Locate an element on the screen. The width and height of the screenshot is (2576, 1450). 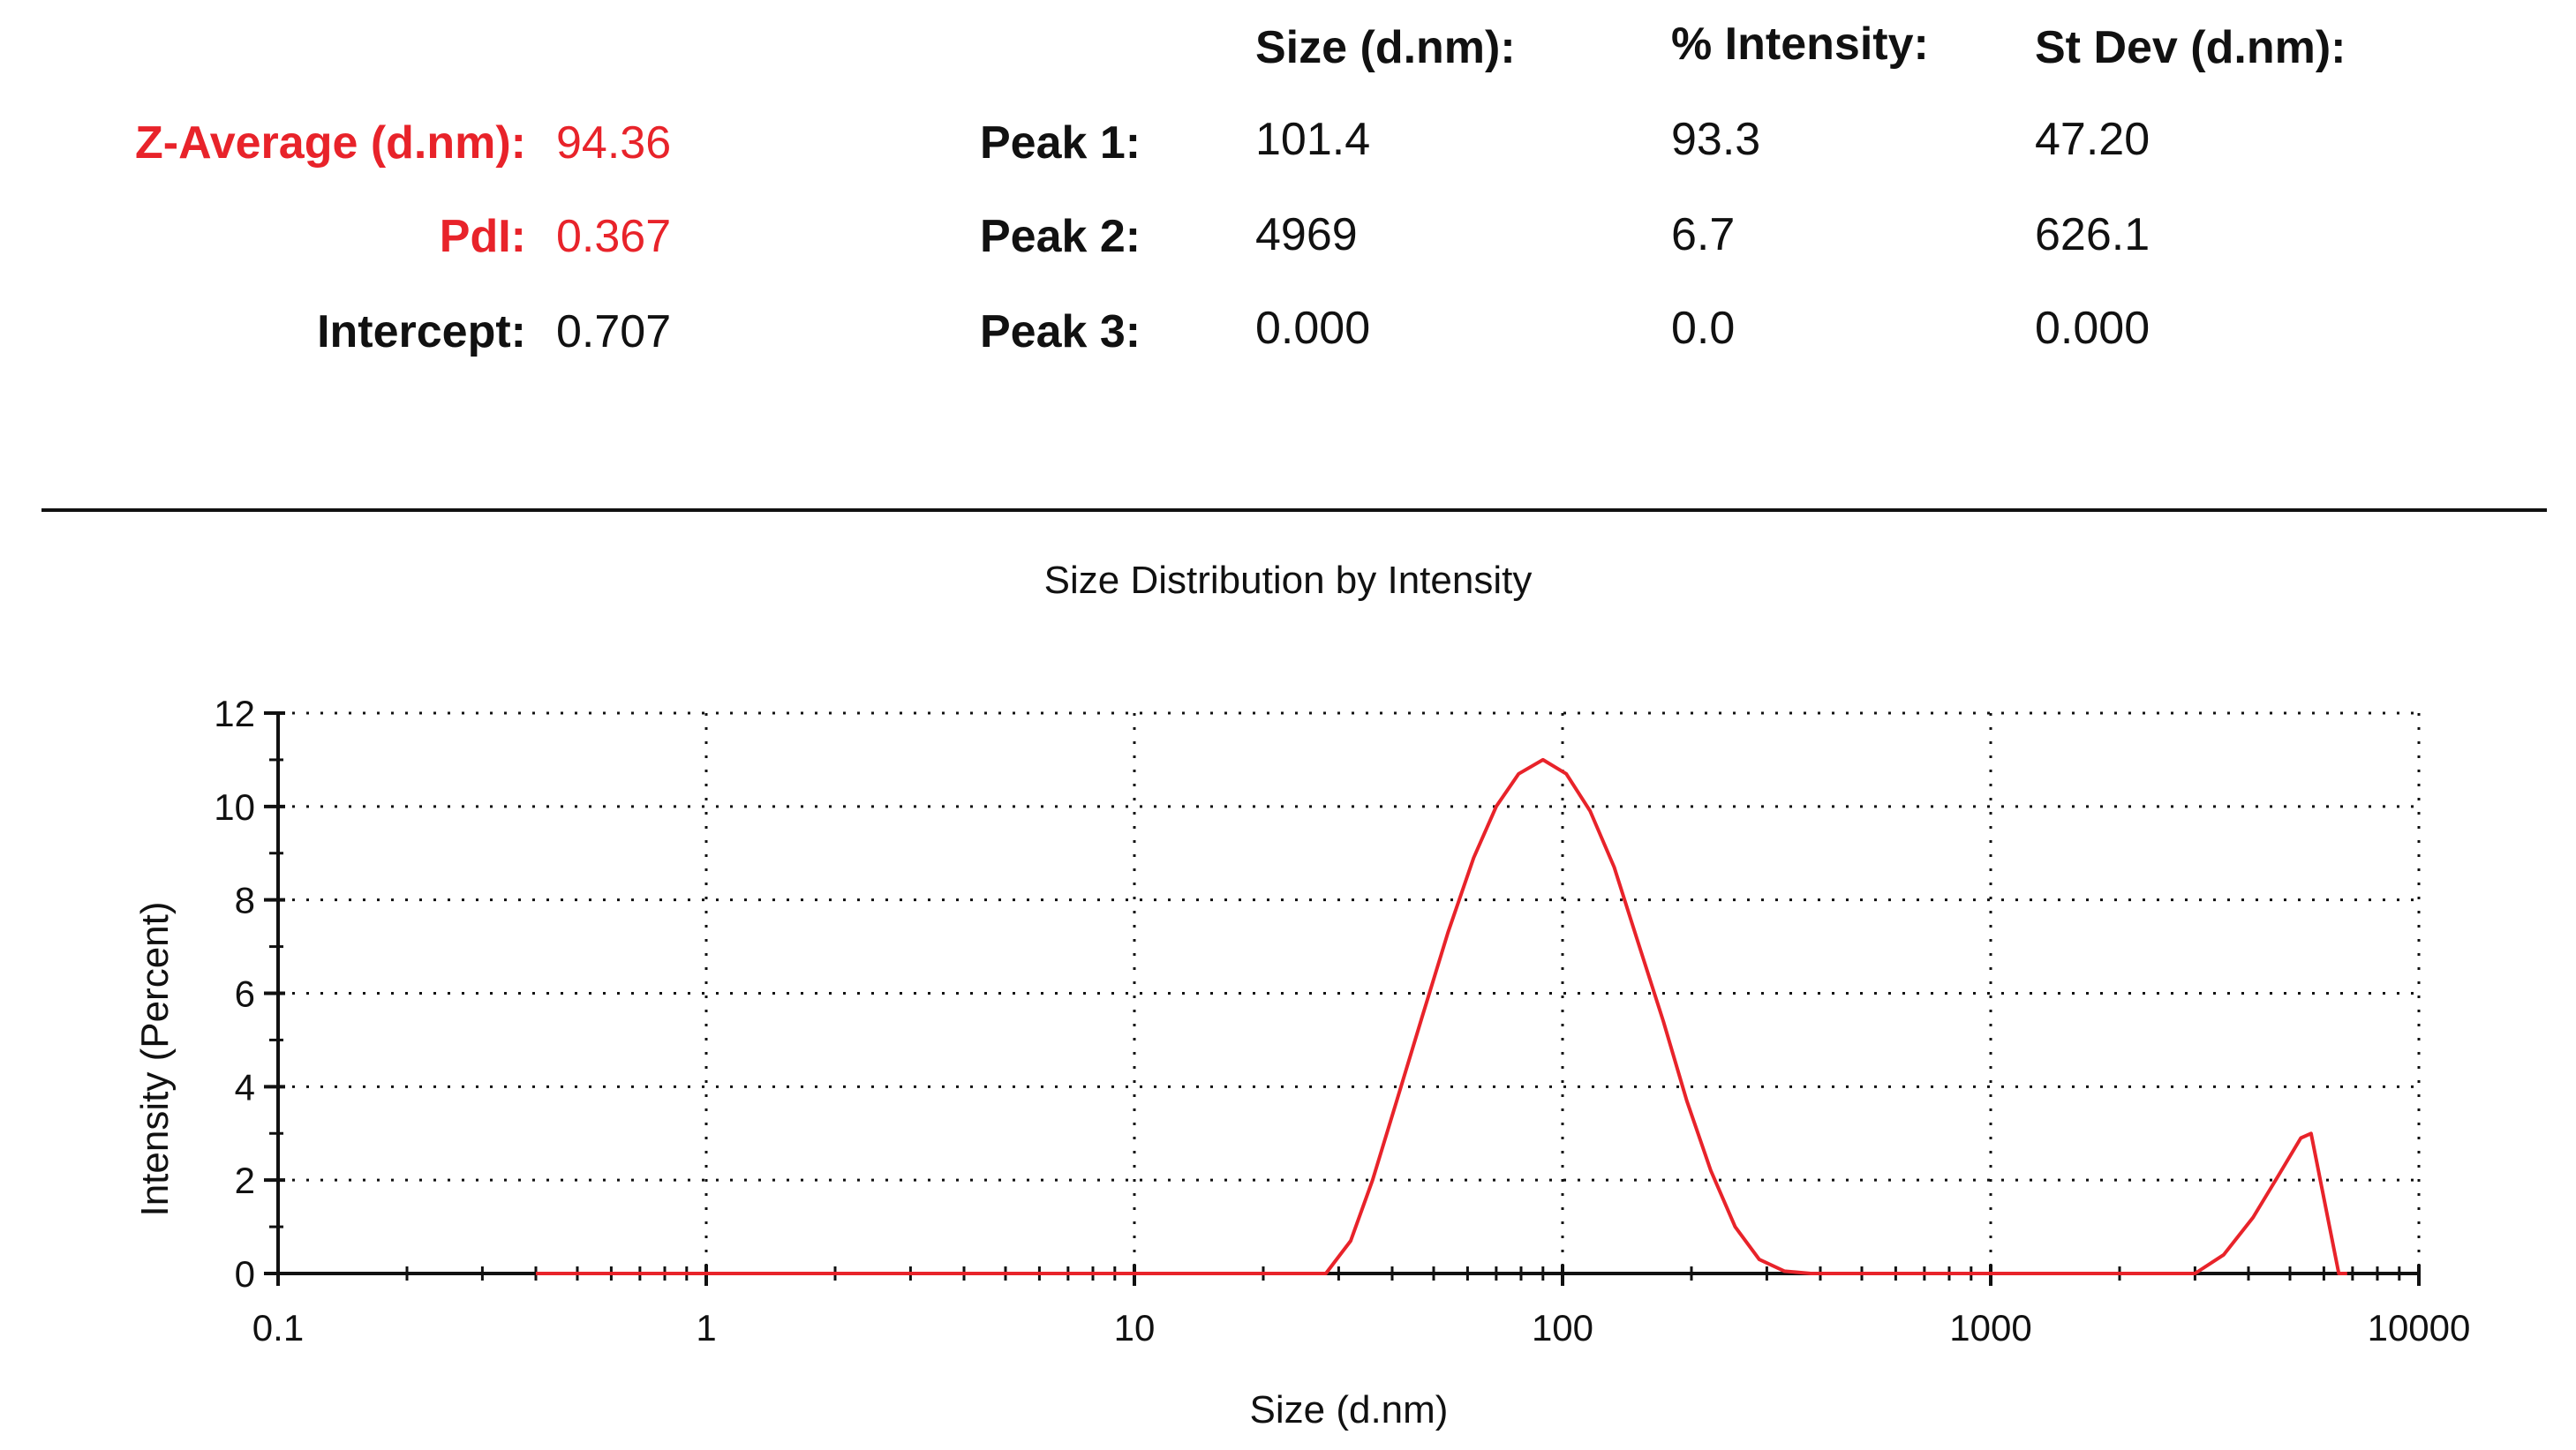
y-tick-label: 10 is located at coordinates (235, 807).